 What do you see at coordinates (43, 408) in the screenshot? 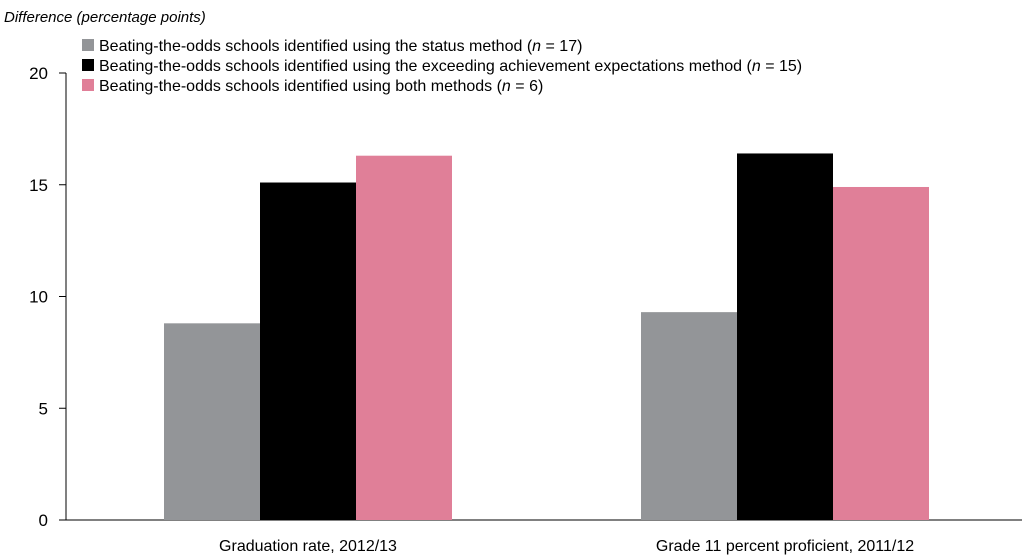
I see `y-tick-label: 5` at bounding box center [43, 408].